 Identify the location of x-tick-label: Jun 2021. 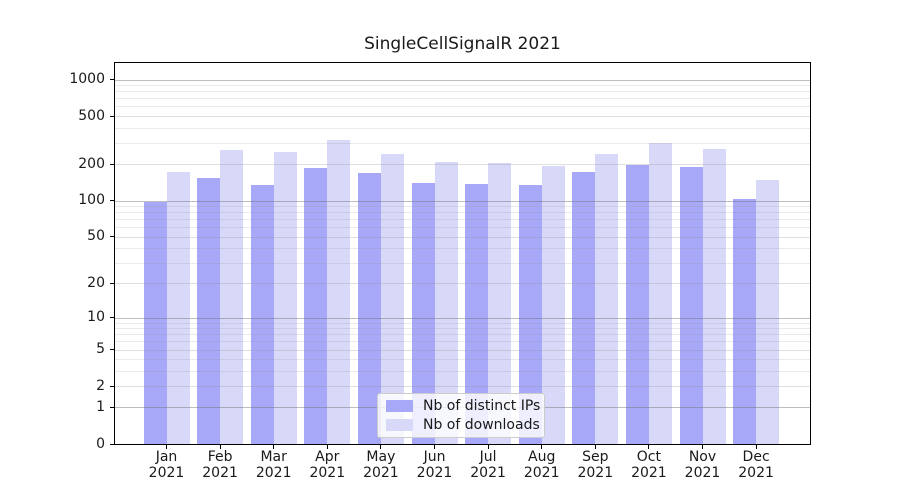
(434, 465).